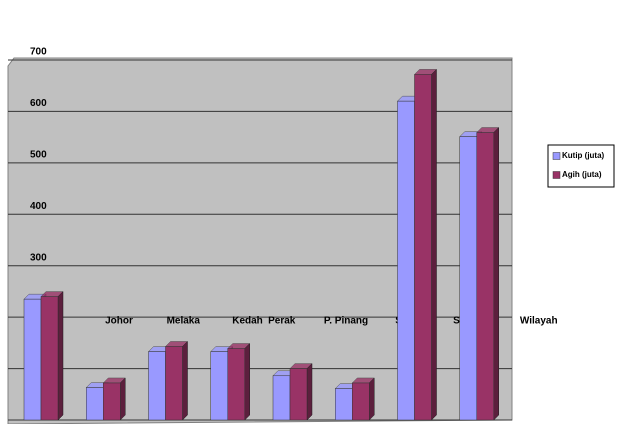  I want to click on legend-box, so click(581, 166).